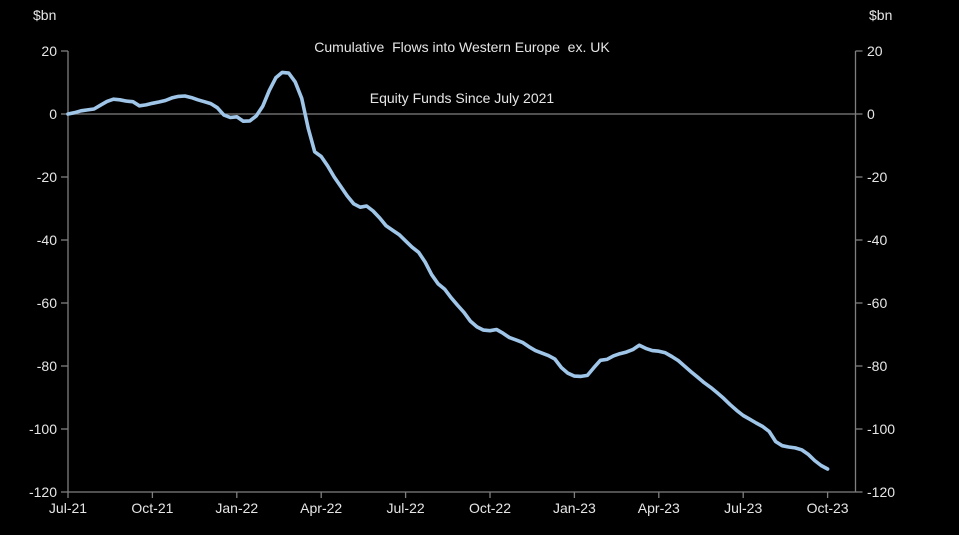  What do you see at coordinates (875, 51) in the screenshot?
I see `y-axis-tick-label-right: 20` at bounding box center [875, 51].